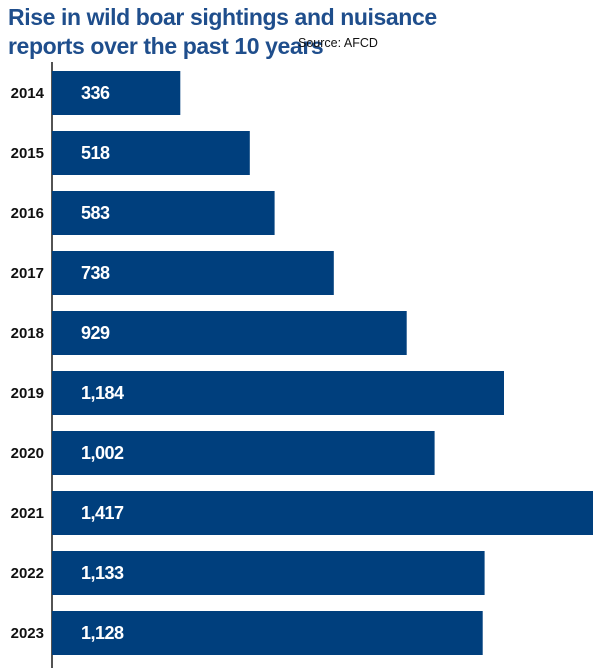 The width and height of the screenshot is (600, 670). I want to click on value-label-2014: 336, so click(95, 93).